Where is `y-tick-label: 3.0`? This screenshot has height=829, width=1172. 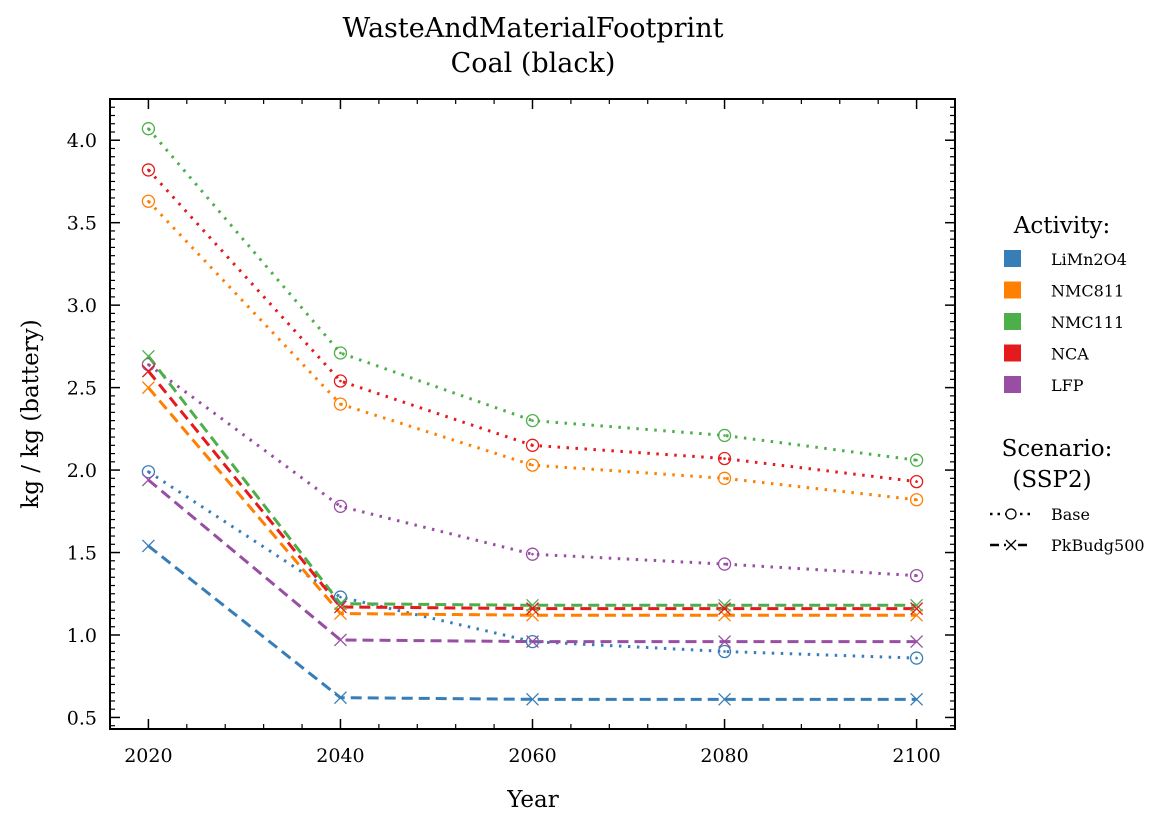
y-tick-label: 3.0 is located at coordinates (82, 306).